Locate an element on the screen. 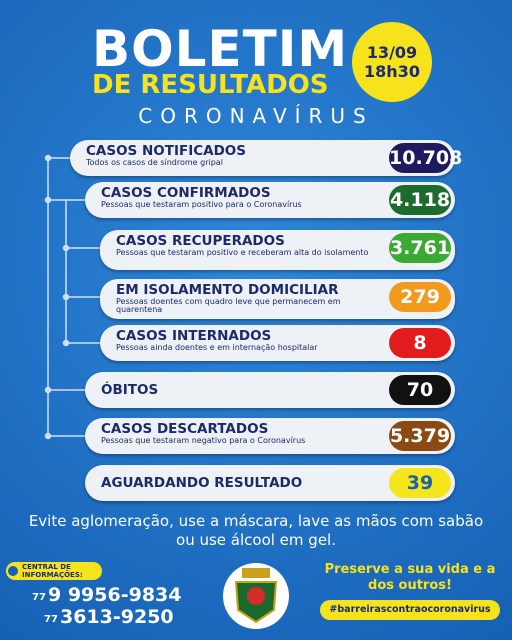 The image size is (512, 640). title: BOLETIM is located at coordinates (220, 49).